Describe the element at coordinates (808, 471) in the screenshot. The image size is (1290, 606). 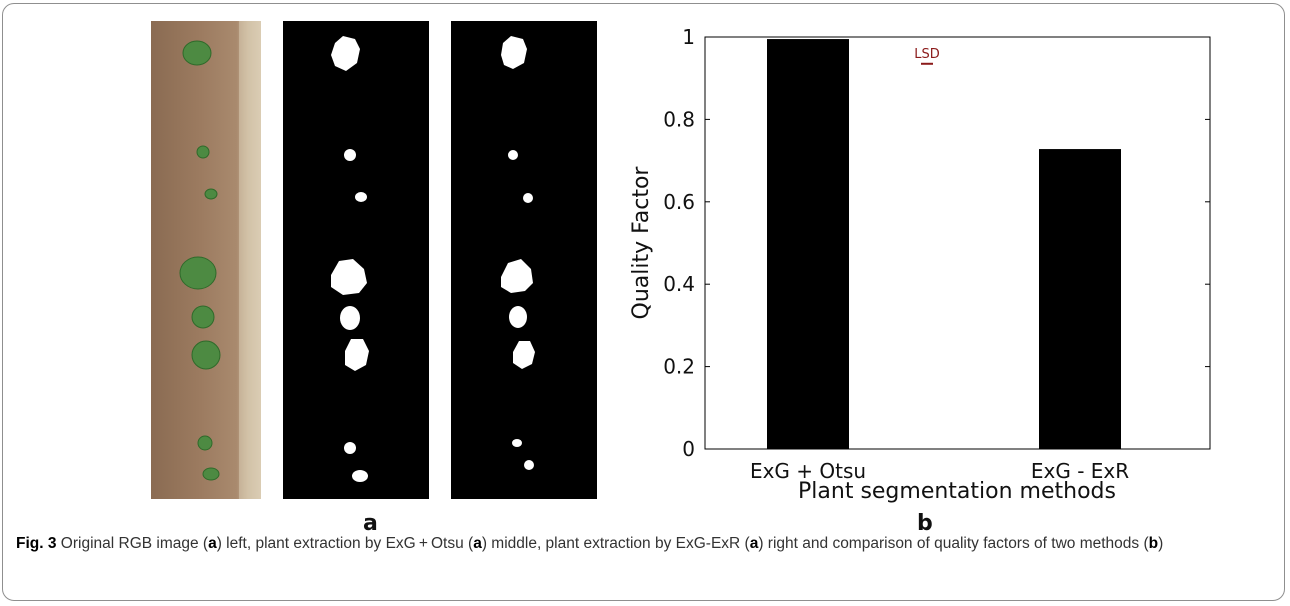
I see `x-tick-label: ExG + Otsu` at that location.